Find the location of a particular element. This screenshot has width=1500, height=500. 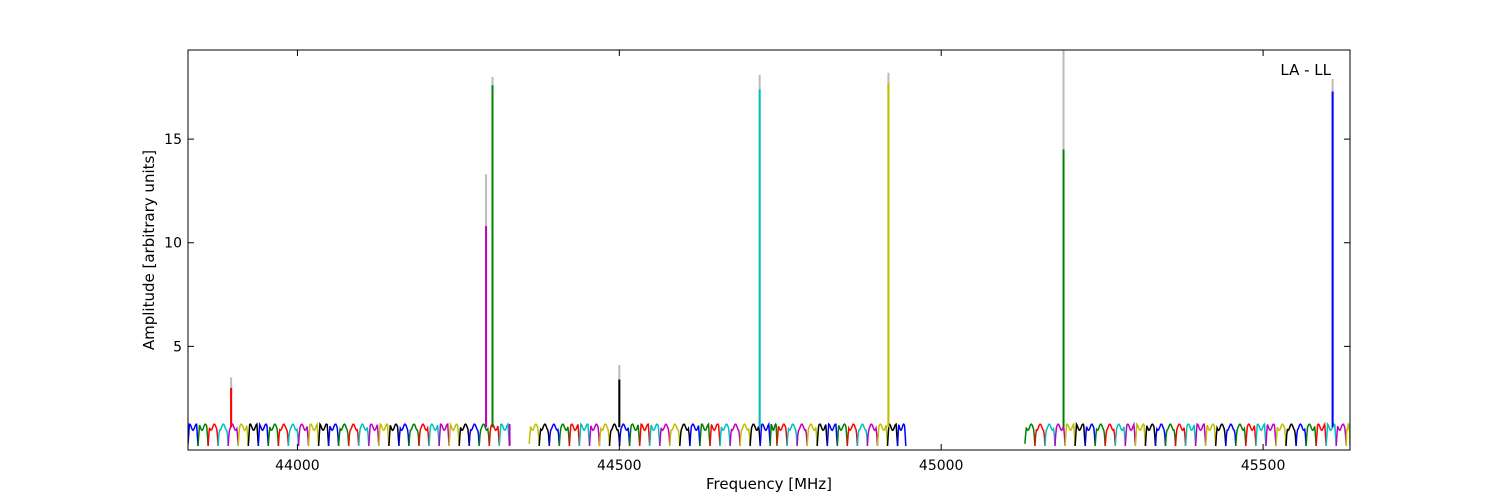

x-tick-label-1: 44500 is located at coordinates (619, 466).